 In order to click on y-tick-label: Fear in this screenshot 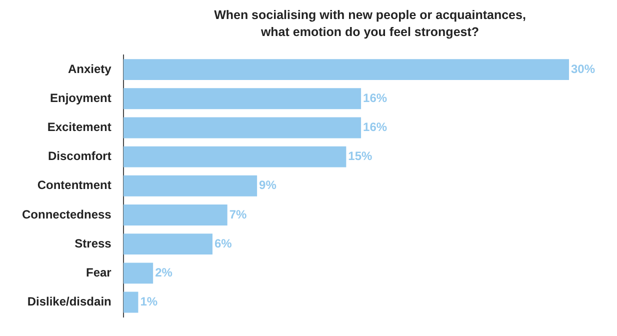, I will do `click(99, 272)`.